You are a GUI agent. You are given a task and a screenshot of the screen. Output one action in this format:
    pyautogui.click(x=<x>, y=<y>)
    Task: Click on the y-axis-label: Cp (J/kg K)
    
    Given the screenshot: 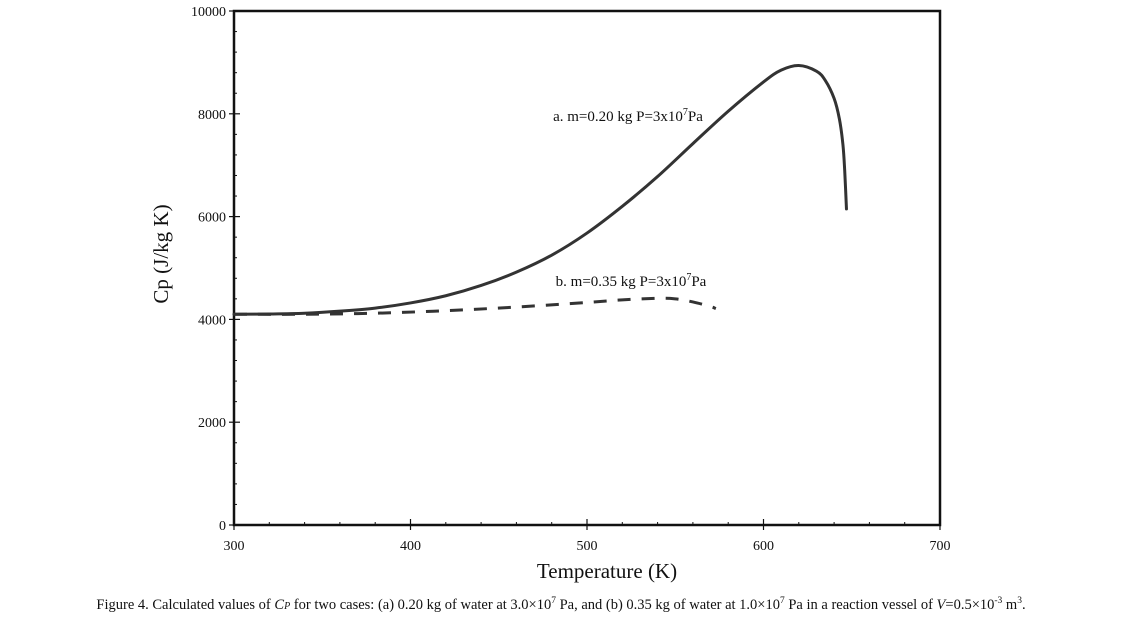 What is the action you would take?
    pyautogui.click(x=161, y=253)
    